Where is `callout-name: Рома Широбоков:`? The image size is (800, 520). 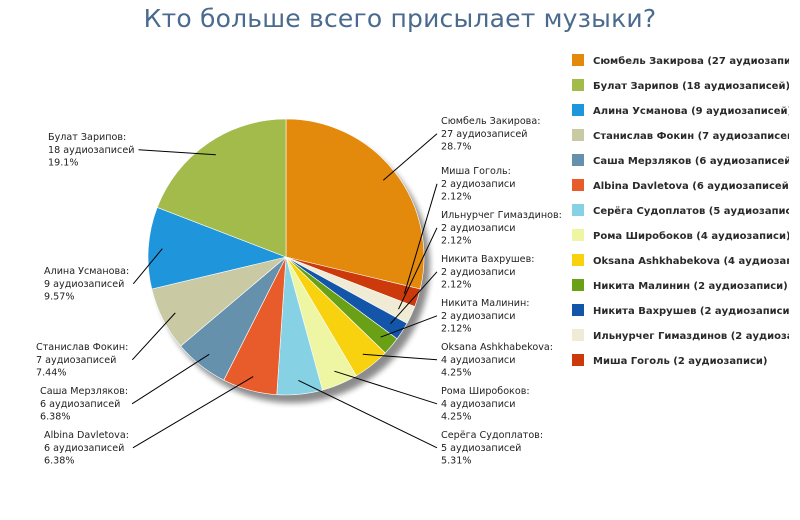 callout-name: Рома Широбоков: is located at coordinates (485, 391).